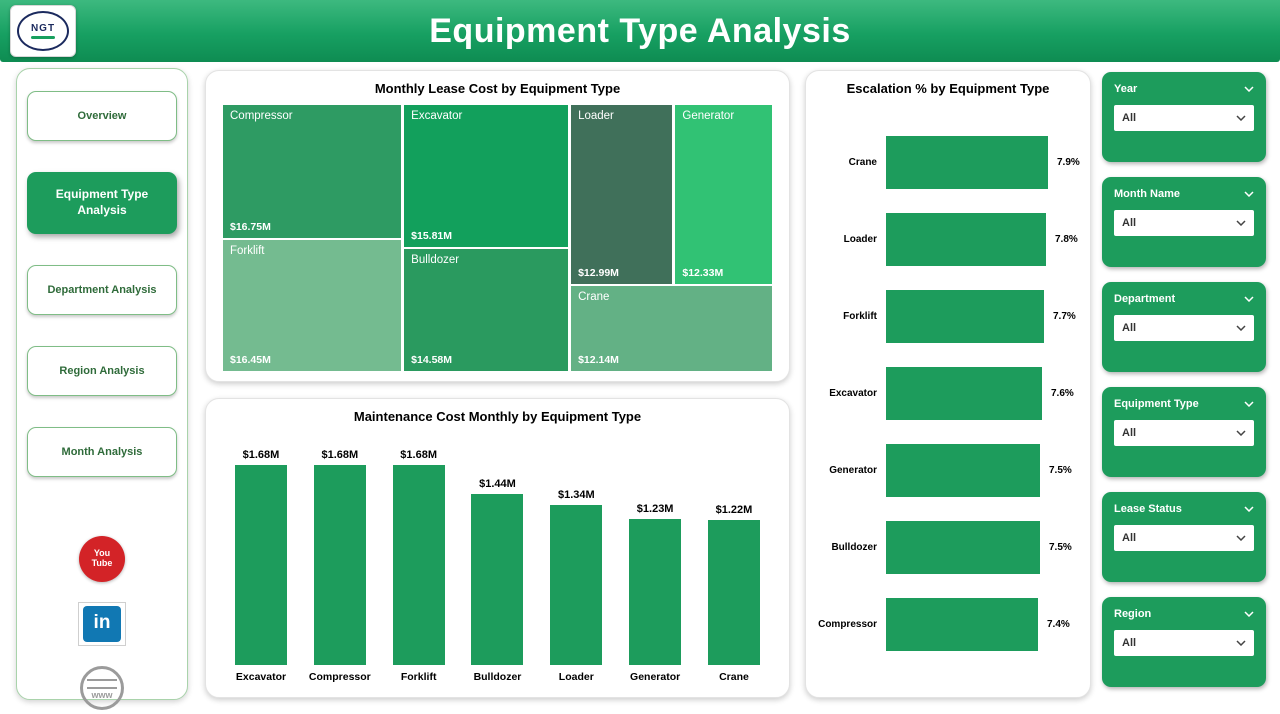 This screenshot has width=1280, height=714. Describe the element at coordinates (486, 310) in the screenshot. I see `treemap-tile-bulldozer: Bulldozer $14.58M` at that location.